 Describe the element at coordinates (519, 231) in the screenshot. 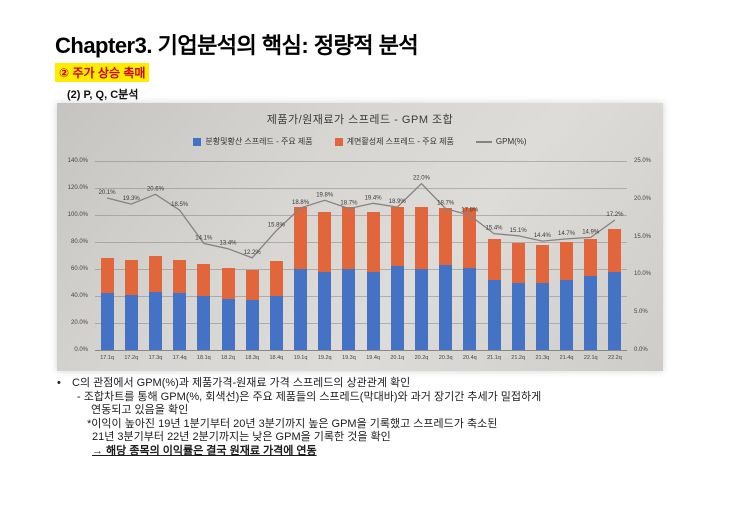

I see `gpm-data-label: 15.1%` at that location.